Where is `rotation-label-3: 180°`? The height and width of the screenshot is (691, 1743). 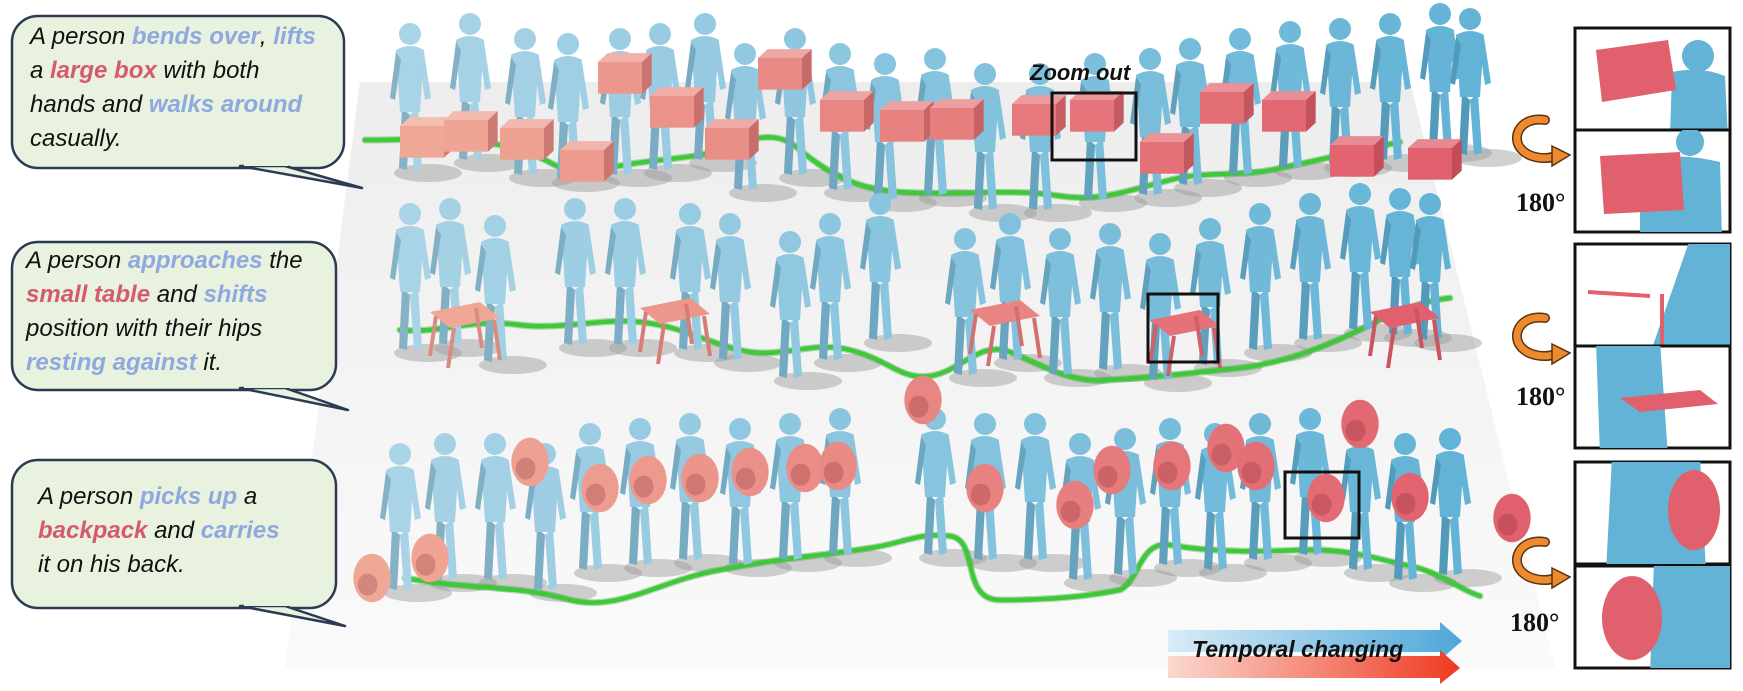 rotation-label-3: 180° is located at coordinates (1535, 622).